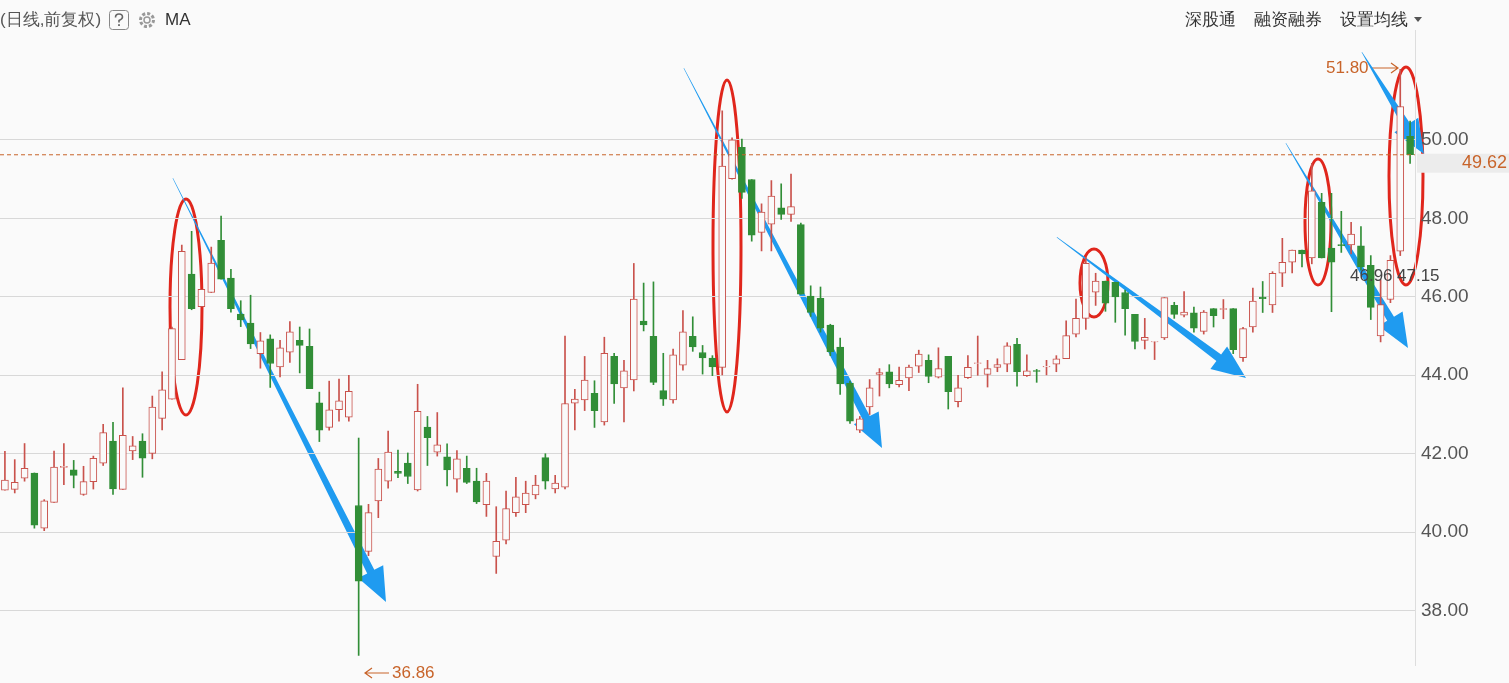 This screenshot has width=1509, height=683. Describe the element at coordinates (1484, 161) in the screenshot. I see `ref-line-label: 49.62` at that location.